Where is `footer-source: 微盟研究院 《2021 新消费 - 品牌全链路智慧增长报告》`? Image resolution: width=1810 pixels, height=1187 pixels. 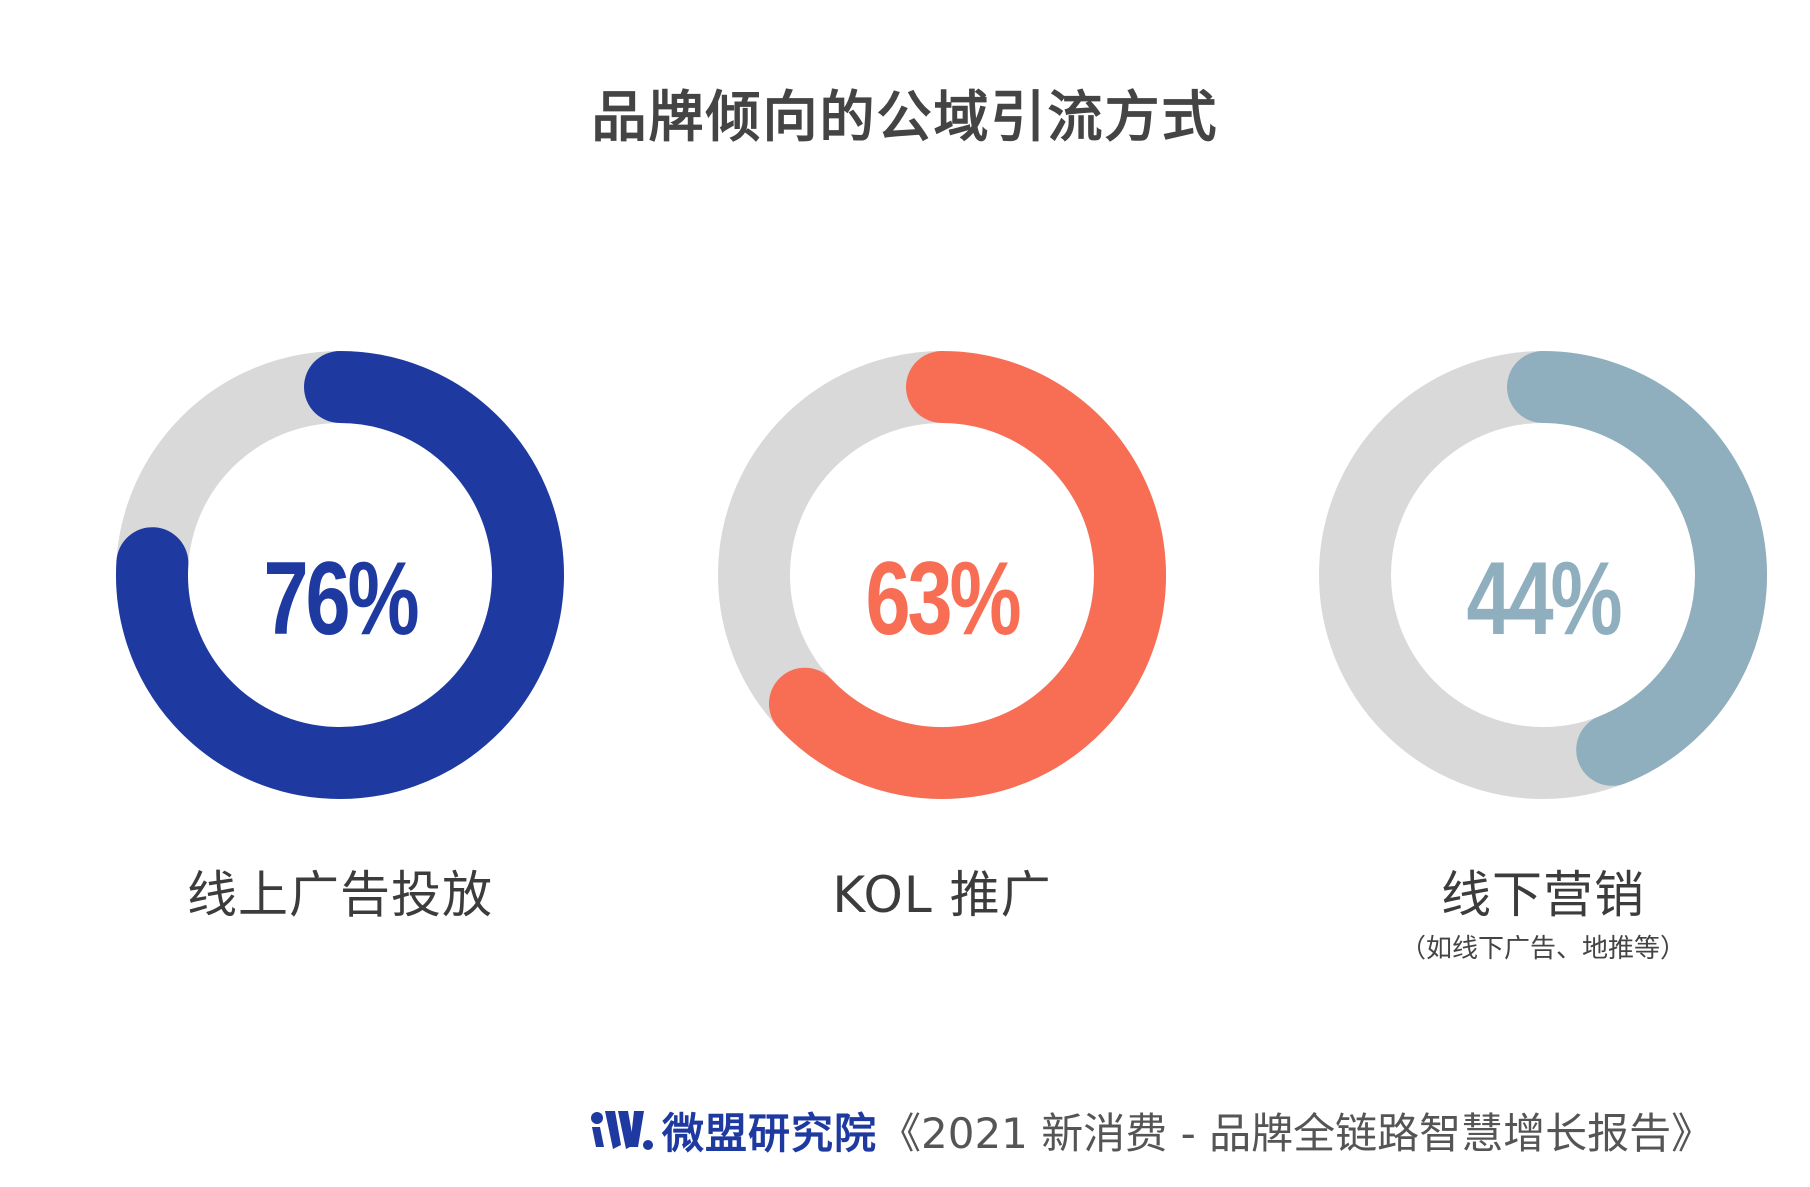 footer-source: 微盟研究院 《2021 新消费 - 品牌全链路智慧增长报告》 is located at coordinates (1150, 1130).